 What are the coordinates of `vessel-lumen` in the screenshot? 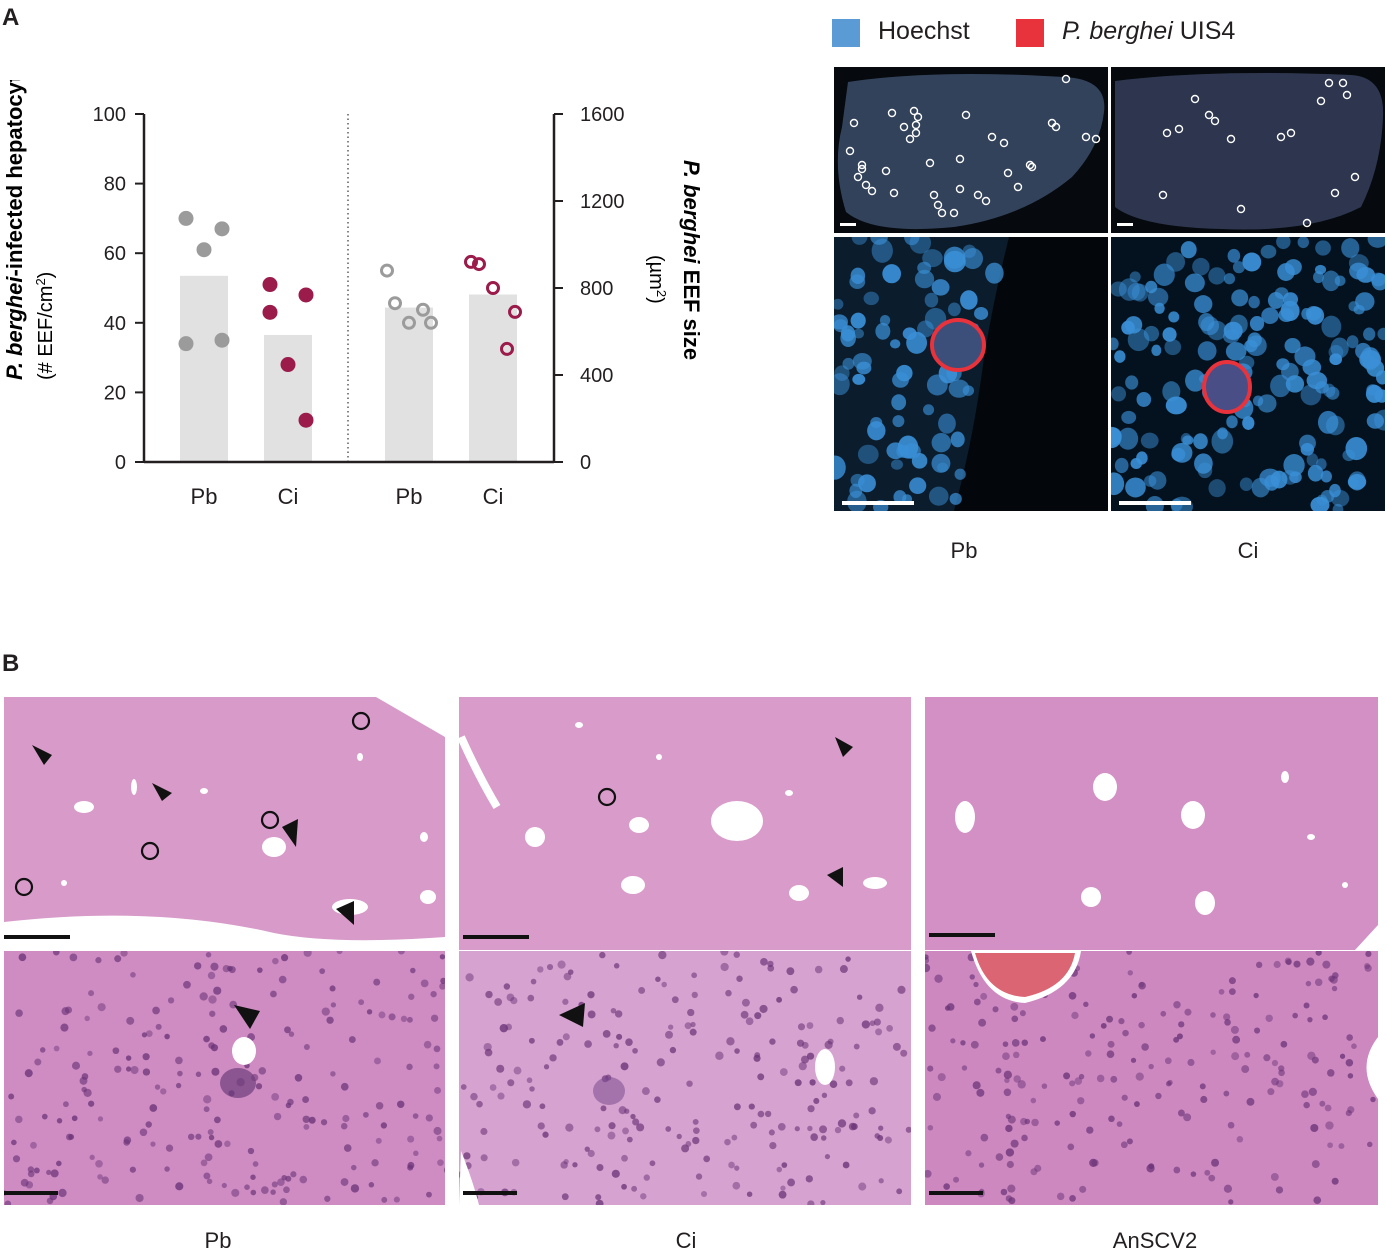 It's located at (1105, 787).